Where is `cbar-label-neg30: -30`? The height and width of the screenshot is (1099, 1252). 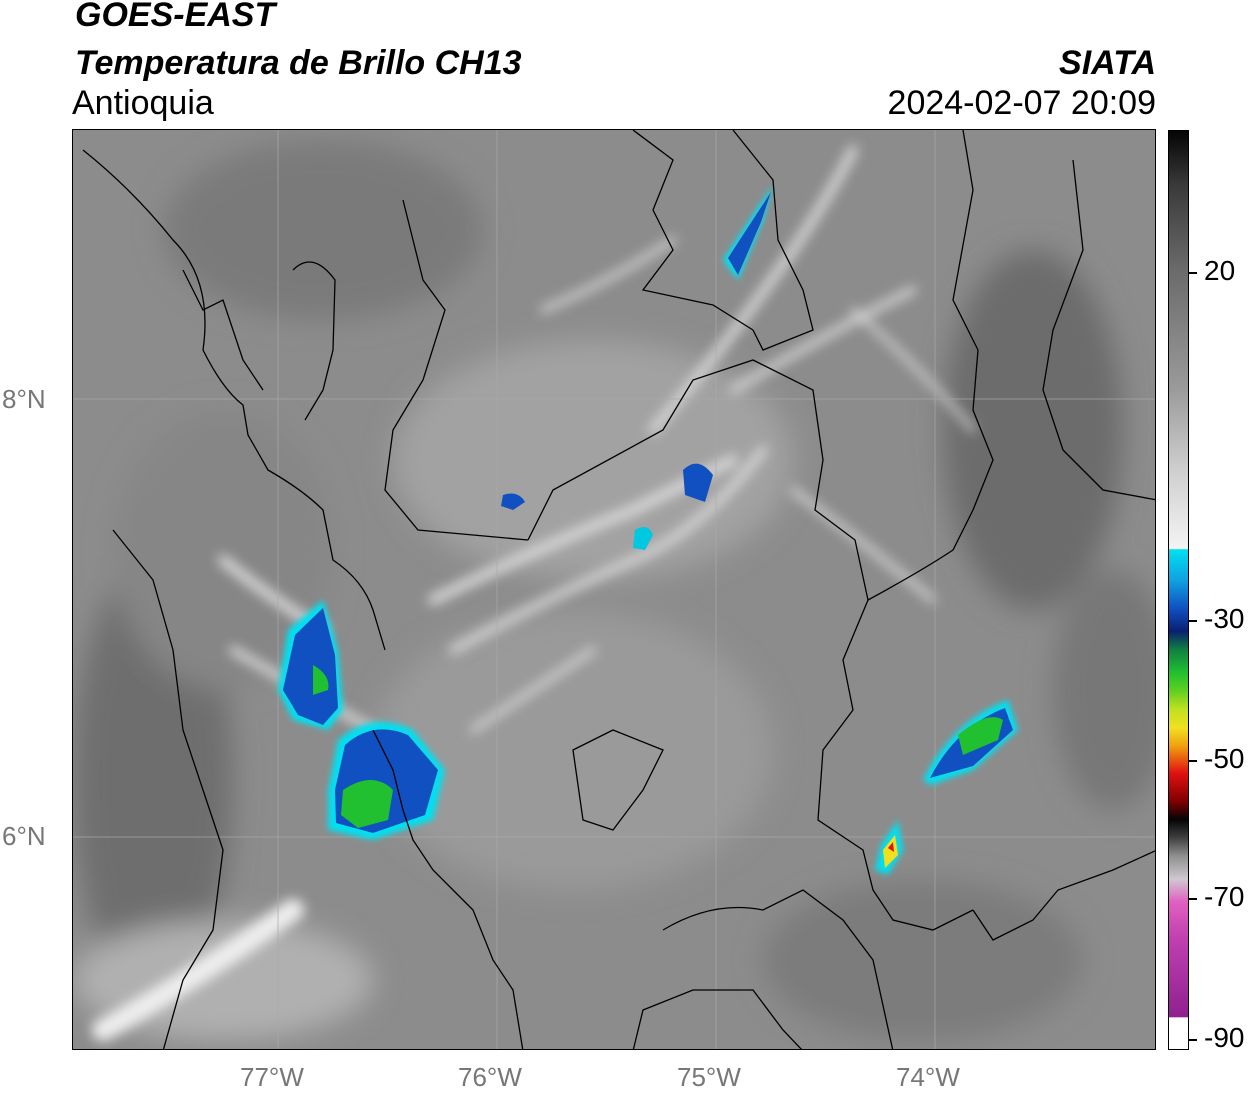
cbar-label-neg30: -30 is located at coordinates (1224, 618).